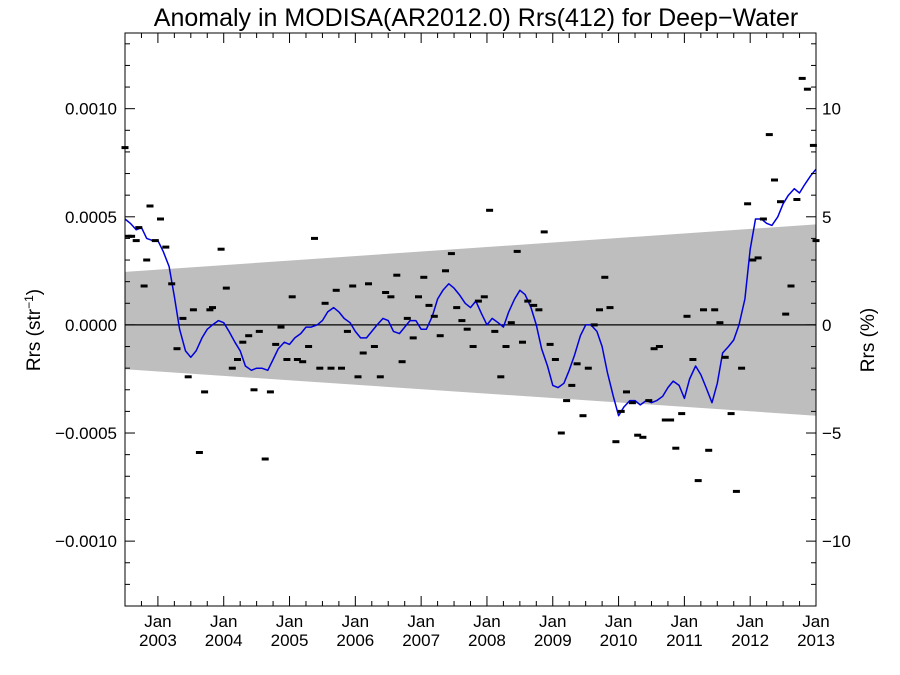 Image resolution: width=900 pixels, height=675 pixels. What do you see at coordinates (826, 217) in the screenshot?
I see `y-right-tick-label: 5` at bounding box center [826, 217].